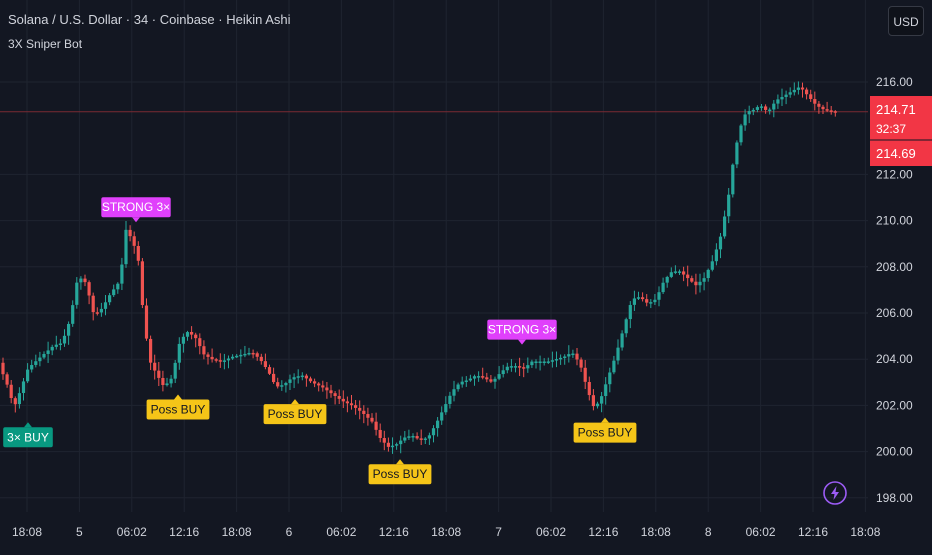 Image resolution: width=932 pixels, height=555 pixels. Describe the element at coordinates (894, 359) in the screenshot. I see `y-tick-label: 204.00` at that location.